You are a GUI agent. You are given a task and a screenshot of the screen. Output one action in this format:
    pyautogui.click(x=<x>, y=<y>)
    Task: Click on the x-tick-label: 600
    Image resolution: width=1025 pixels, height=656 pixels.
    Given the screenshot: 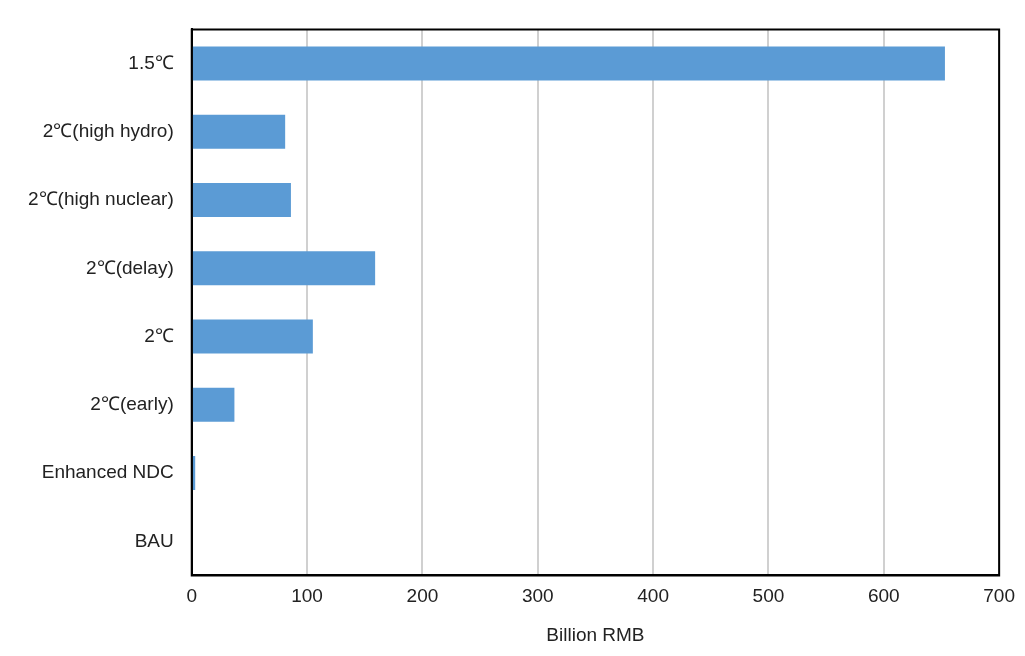 What is the action you would take?
    pyautogui.click(x=883, y=596)
    